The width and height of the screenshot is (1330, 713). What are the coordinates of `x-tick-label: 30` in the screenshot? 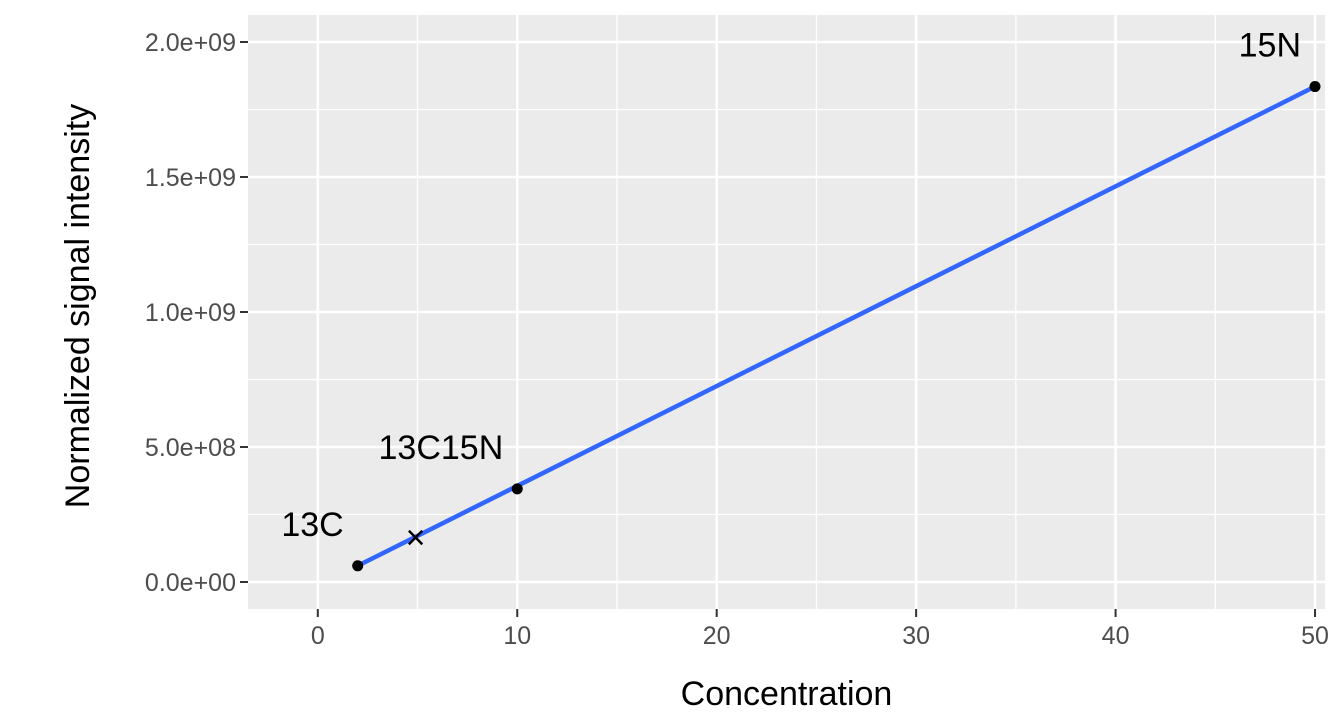 It's located at (916, 636).